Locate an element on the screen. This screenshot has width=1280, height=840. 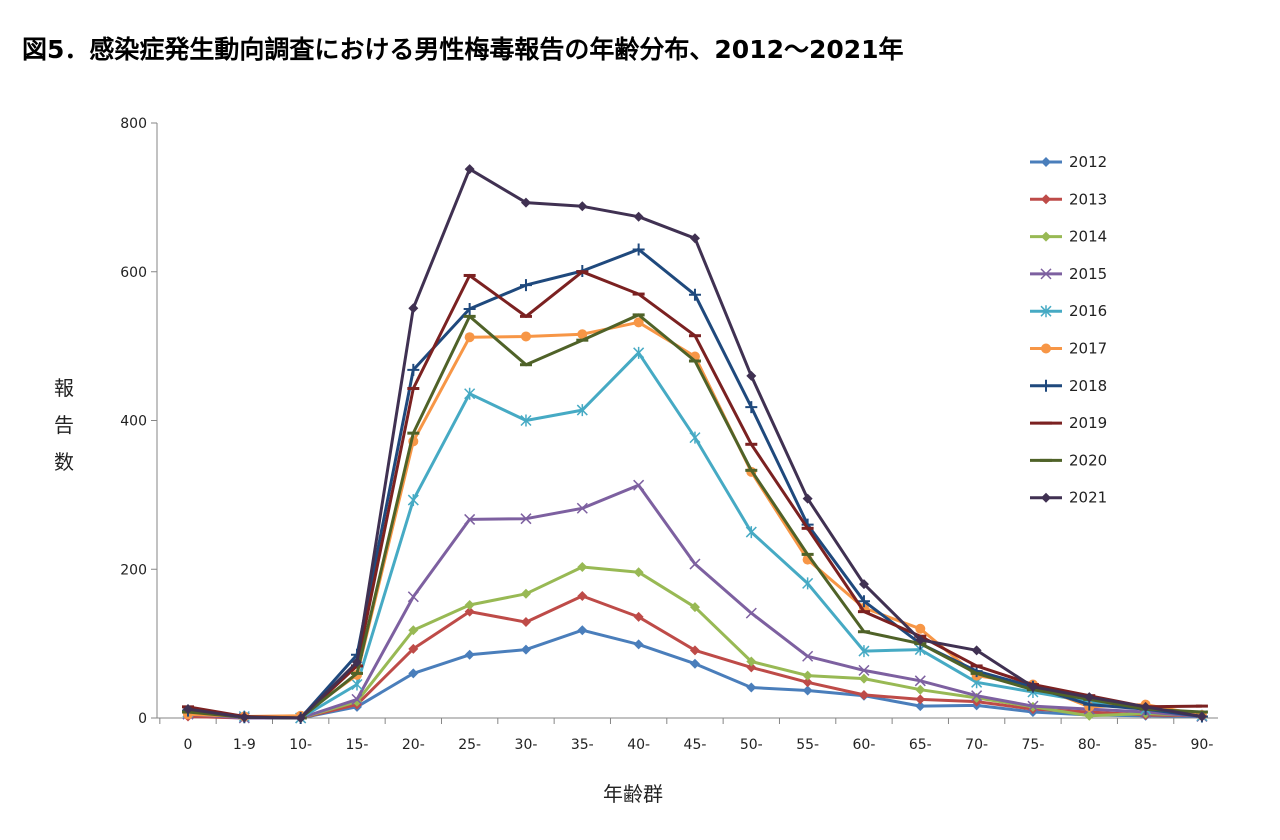
x-tick-label: 30- is located at coordinates (526, 745).